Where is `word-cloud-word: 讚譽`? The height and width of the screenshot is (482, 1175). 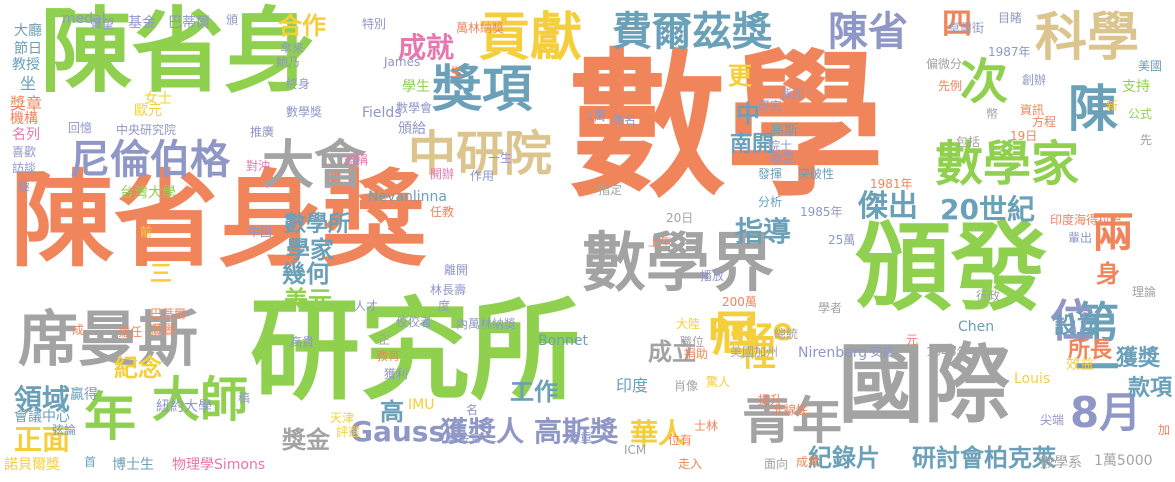
word-cloud-word: 讚譽 is located at coordinates (162, 331).